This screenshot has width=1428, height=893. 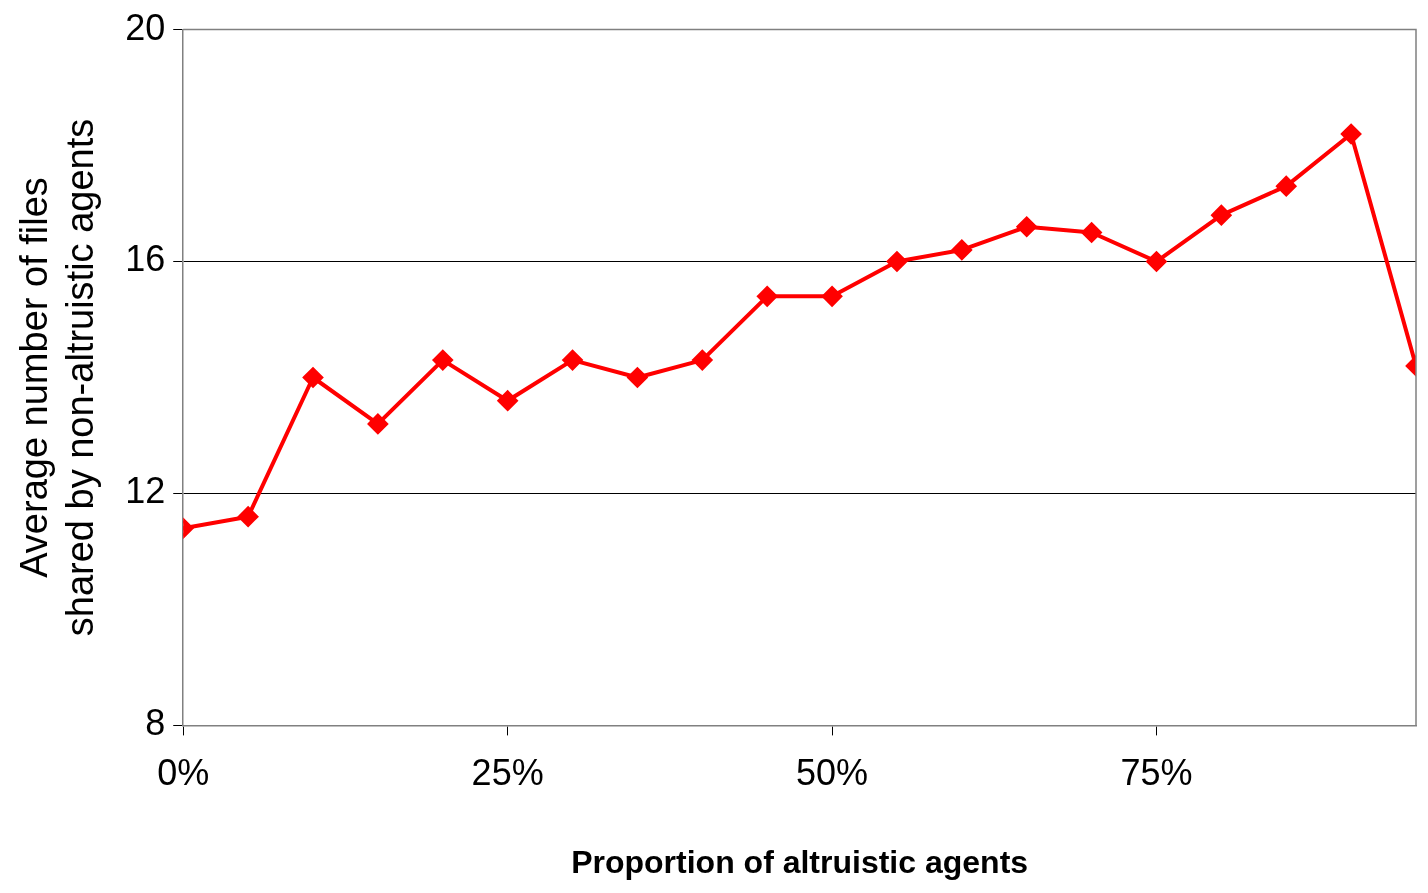 What do you see at coordinates (57, 377) in the screenshot?
I see `y-axis-title: Average number of files shared by non-altruistic agents` at bounding box center [57, 377].